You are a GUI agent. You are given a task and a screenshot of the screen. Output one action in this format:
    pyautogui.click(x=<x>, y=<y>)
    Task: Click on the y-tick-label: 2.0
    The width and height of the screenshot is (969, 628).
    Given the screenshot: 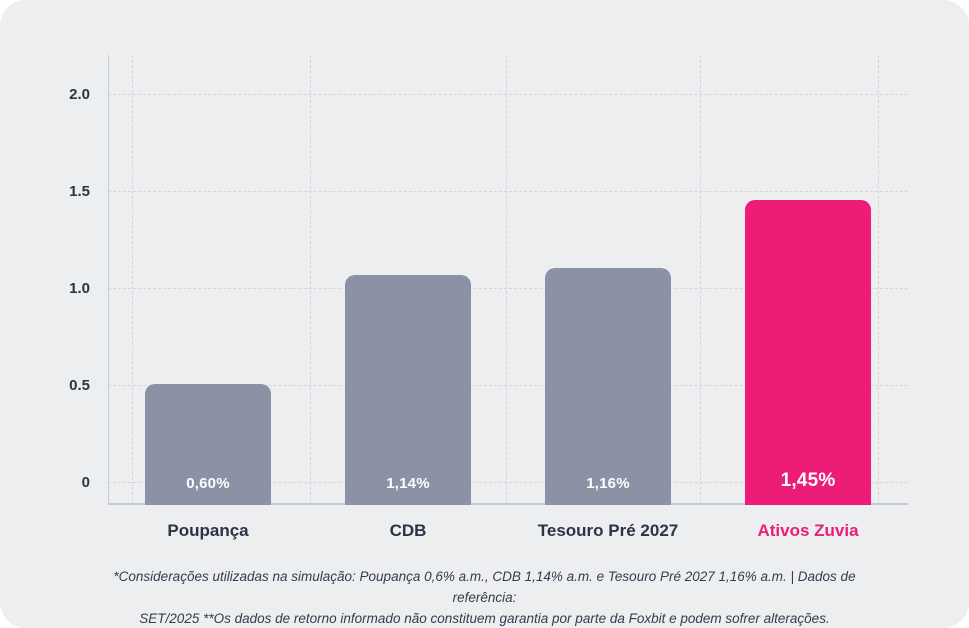 What is the action you would take?
    pyautogui.click(x=79, y=94)
    